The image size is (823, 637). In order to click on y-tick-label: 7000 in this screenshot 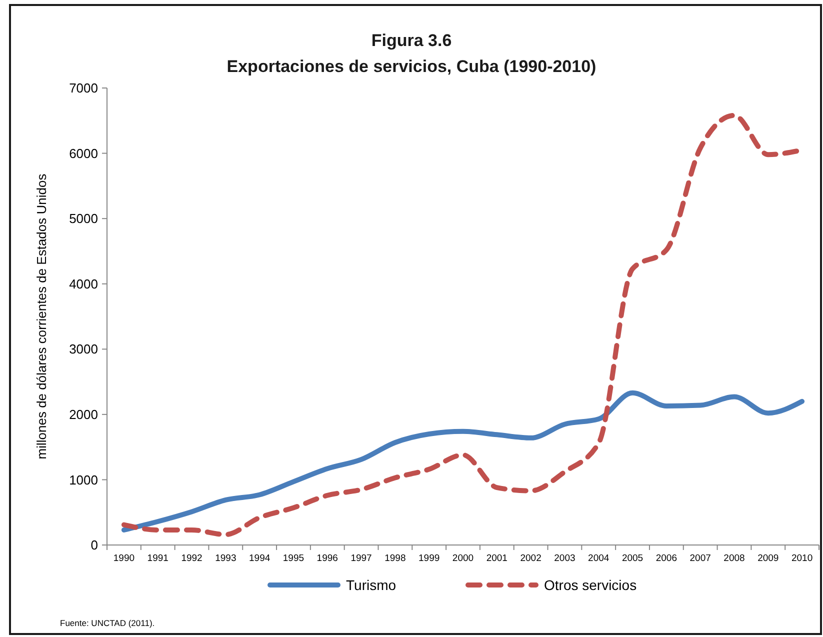, I will do `click(83, 88)`.